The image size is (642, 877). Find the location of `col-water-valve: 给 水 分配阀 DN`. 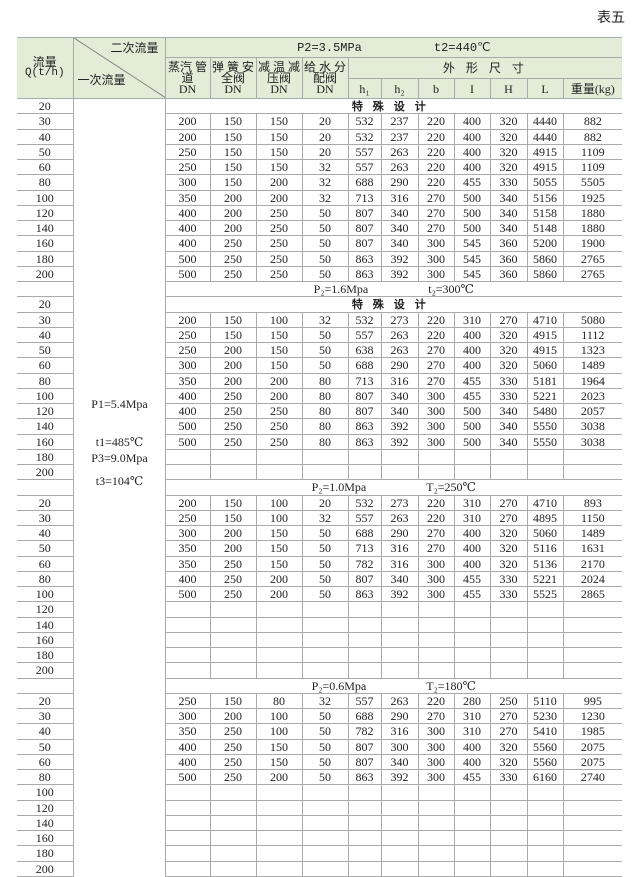

col-water-valve: 给 水 分配阀 DN is located at coordinates (325, 78).